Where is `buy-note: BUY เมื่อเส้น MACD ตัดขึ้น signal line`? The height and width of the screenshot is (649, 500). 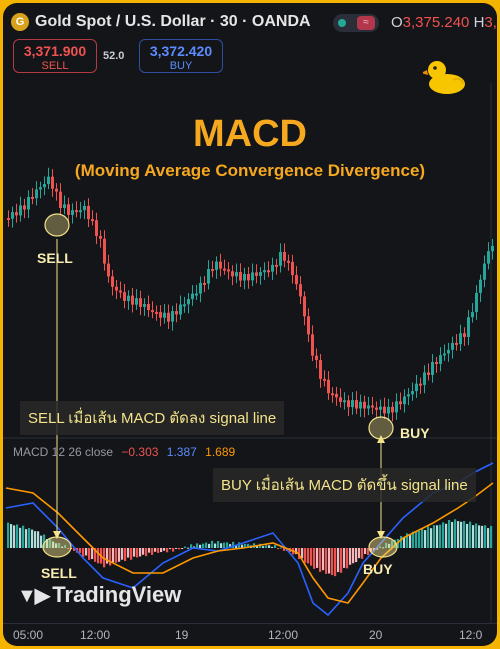 buy-note: BUY เมื่อเส้น MACD ตัดขึ้น signal line is located at coordinates (344, 485).